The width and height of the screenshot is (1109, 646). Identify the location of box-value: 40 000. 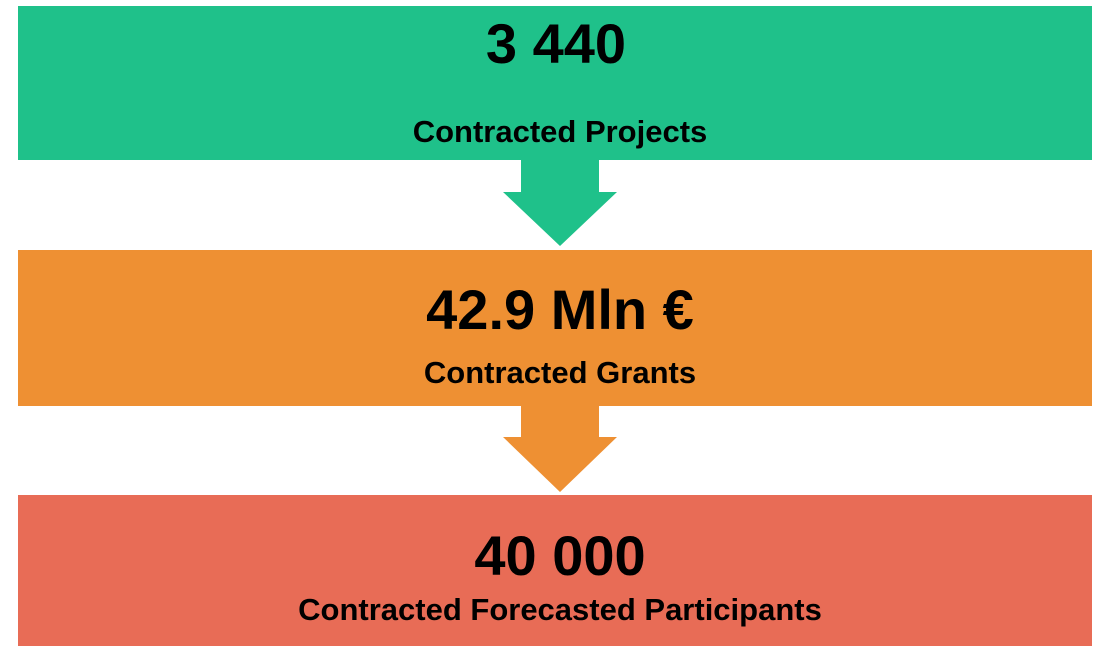
(559, 555).